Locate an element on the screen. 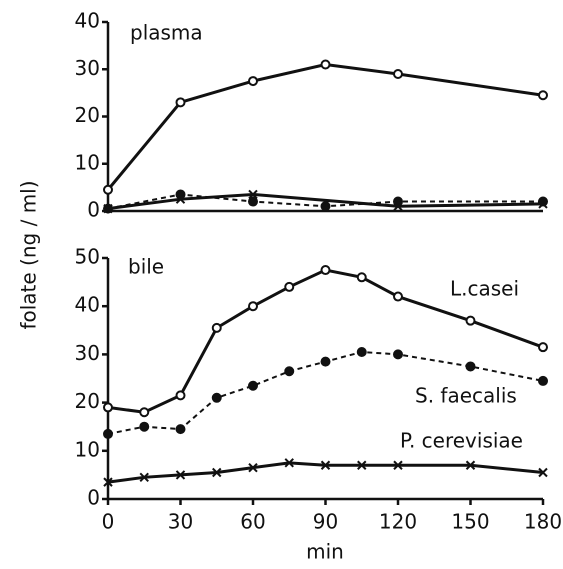 Image resolution: width=563 pixels, height=569 pixels. series-line is located at coordinates (325, 201).